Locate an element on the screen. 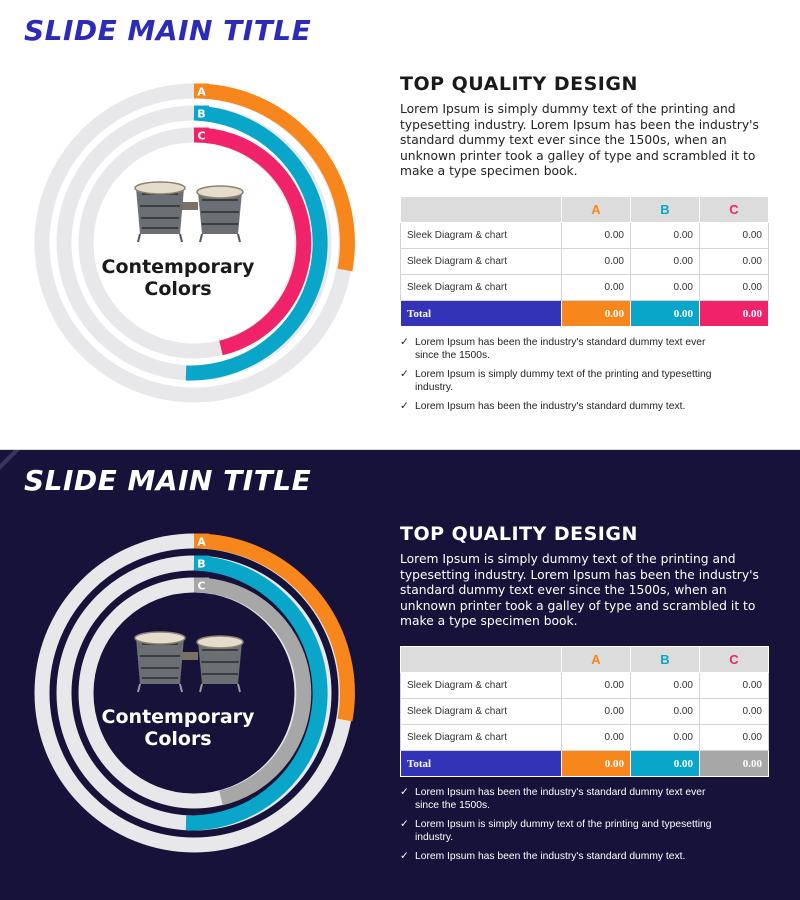  ring-label-b: B is located at coordinates (201, 564).